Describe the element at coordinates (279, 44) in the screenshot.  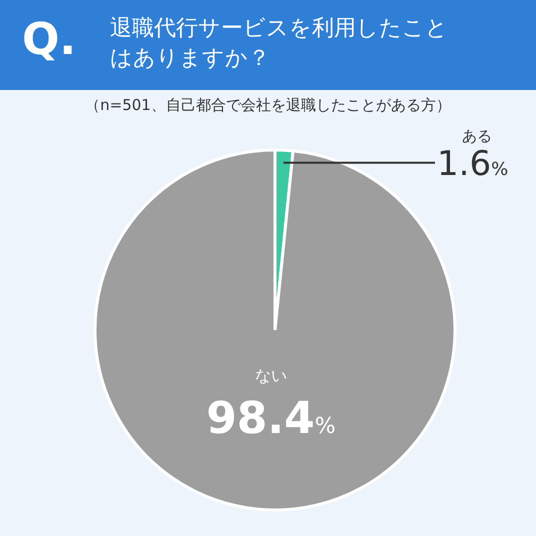
I see `chart-title: 退職代行サービスを利用したことはありますか？` at that location.